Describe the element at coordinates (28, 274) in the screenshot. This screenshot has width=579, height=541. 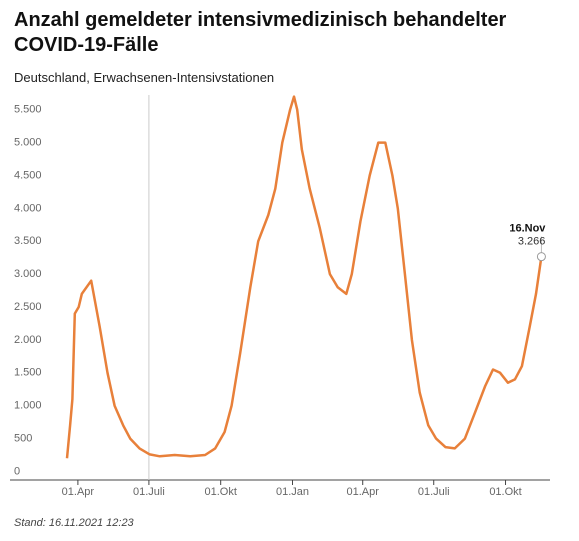
I see `y-tick-label: 3.000` at that location.